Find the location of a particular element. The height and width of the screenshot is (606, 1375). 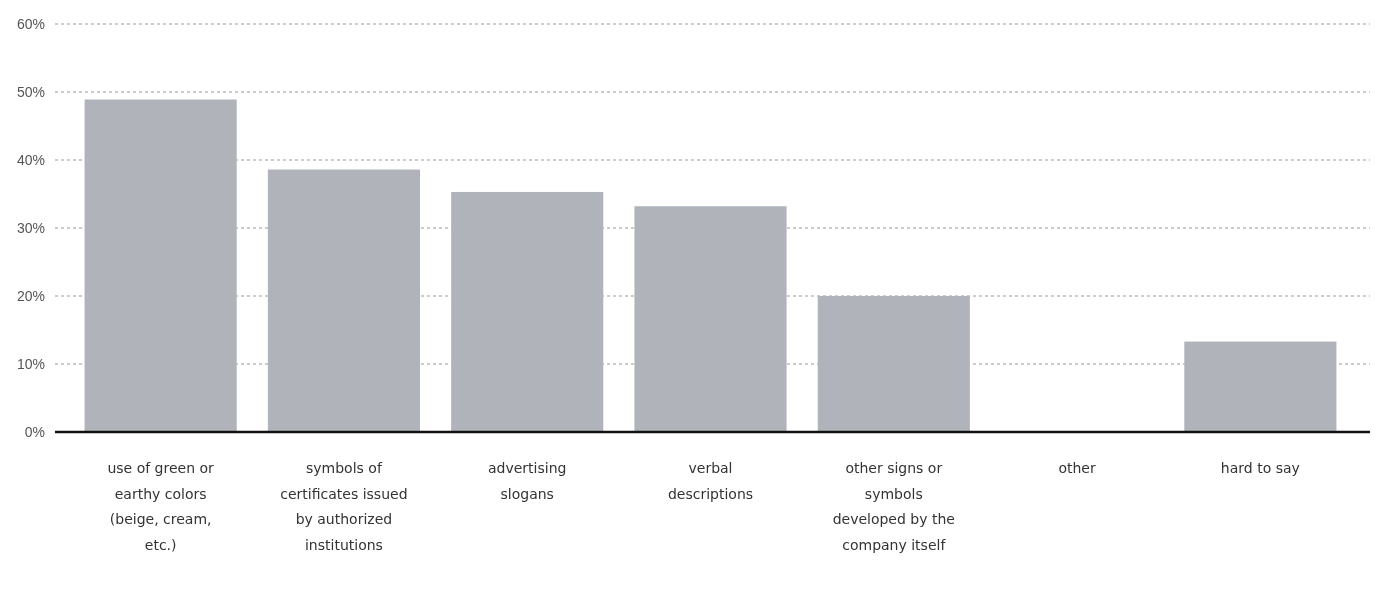

x-tick-label: verbal descriptions is located at coordinates (710, 481).